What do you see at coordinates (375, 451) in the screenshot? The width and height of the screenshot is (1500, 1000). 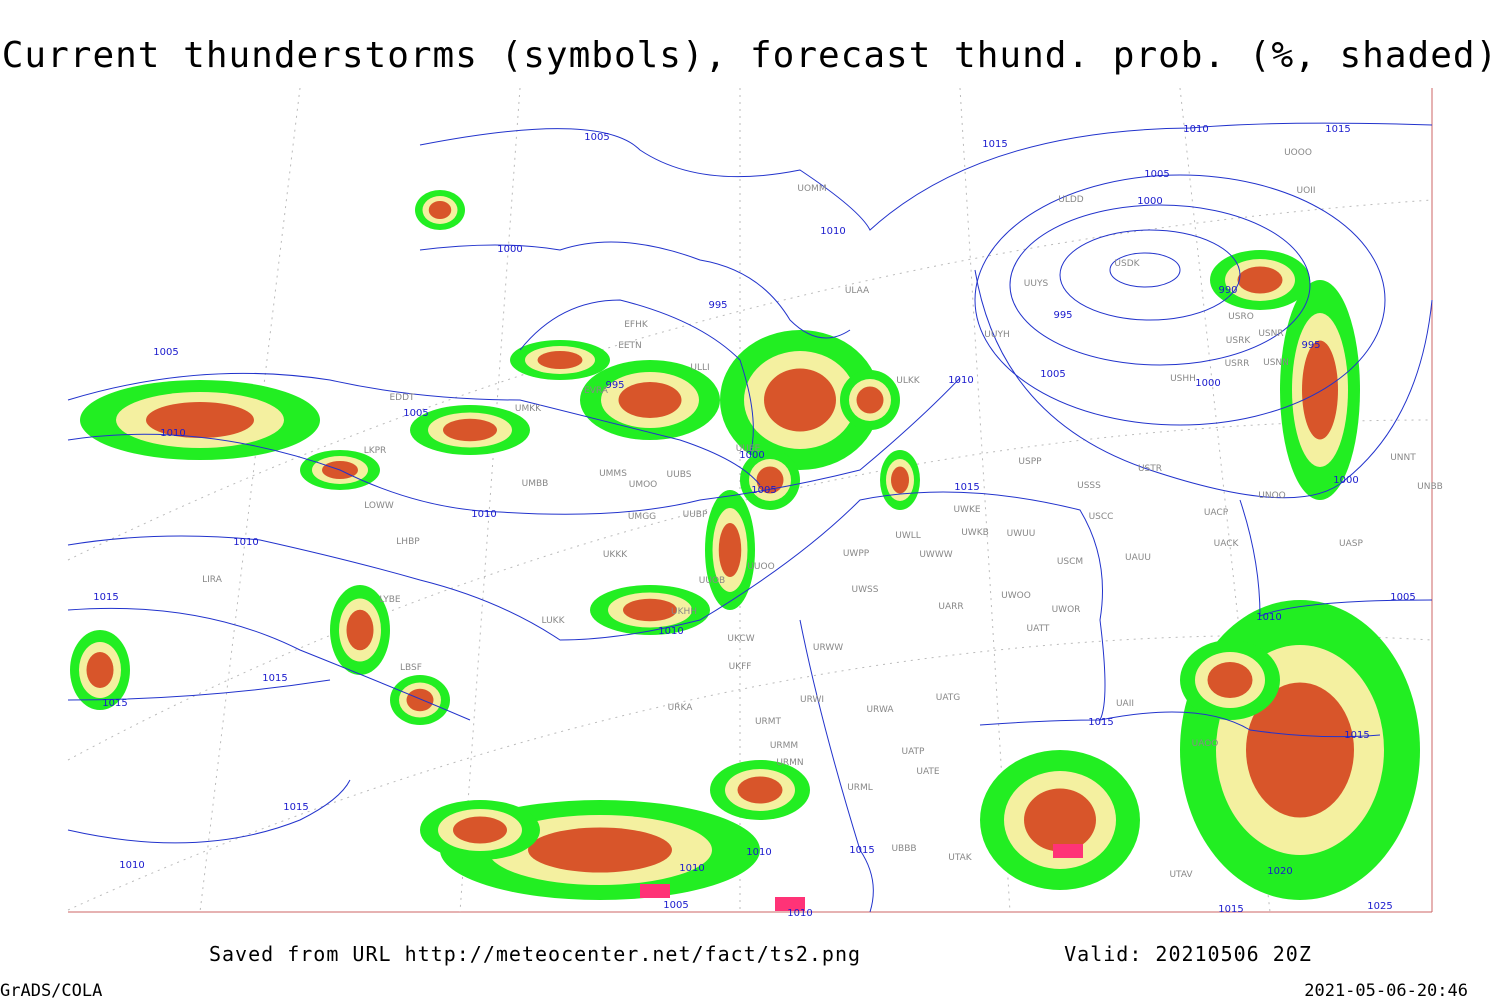 I see `station-code: LKPR` at bounding box center [375, 451].